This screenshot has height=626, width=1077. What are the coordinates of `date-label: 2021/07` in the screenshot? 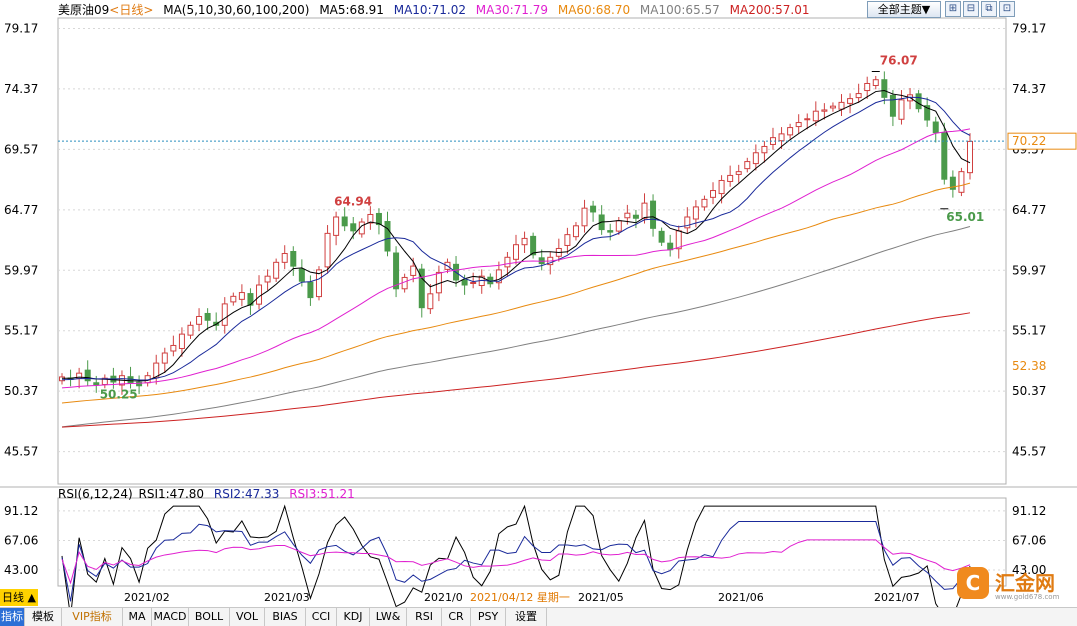 It's located at (897, 597).